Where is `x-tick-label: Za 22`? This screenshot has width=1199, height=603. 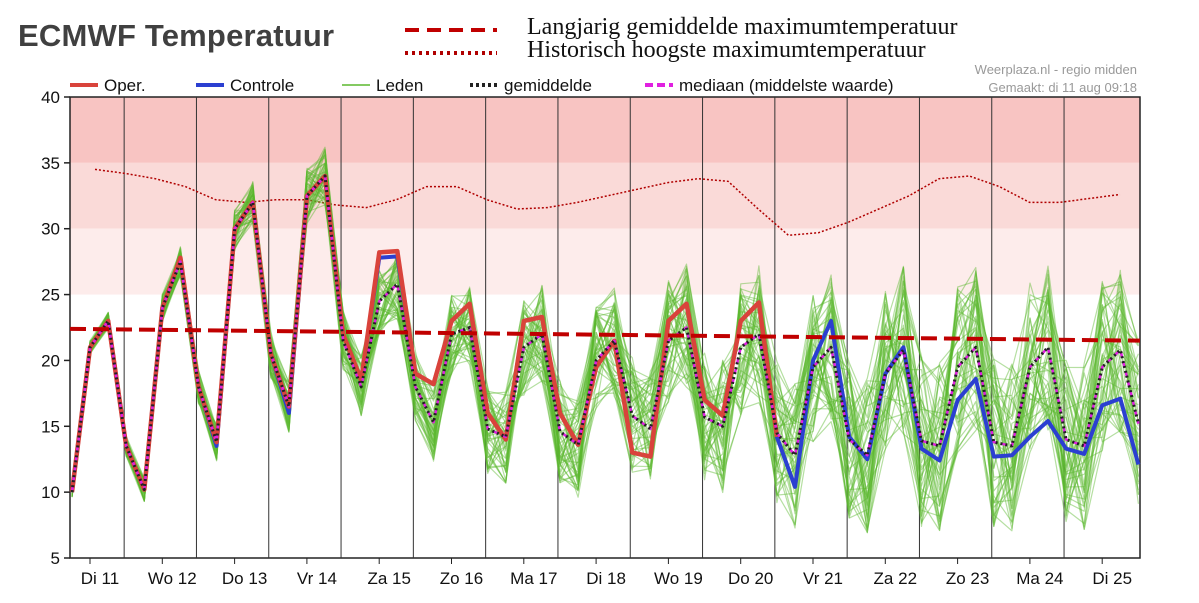
x-tick-label: Za 22 is located at coordinates (895, 578).